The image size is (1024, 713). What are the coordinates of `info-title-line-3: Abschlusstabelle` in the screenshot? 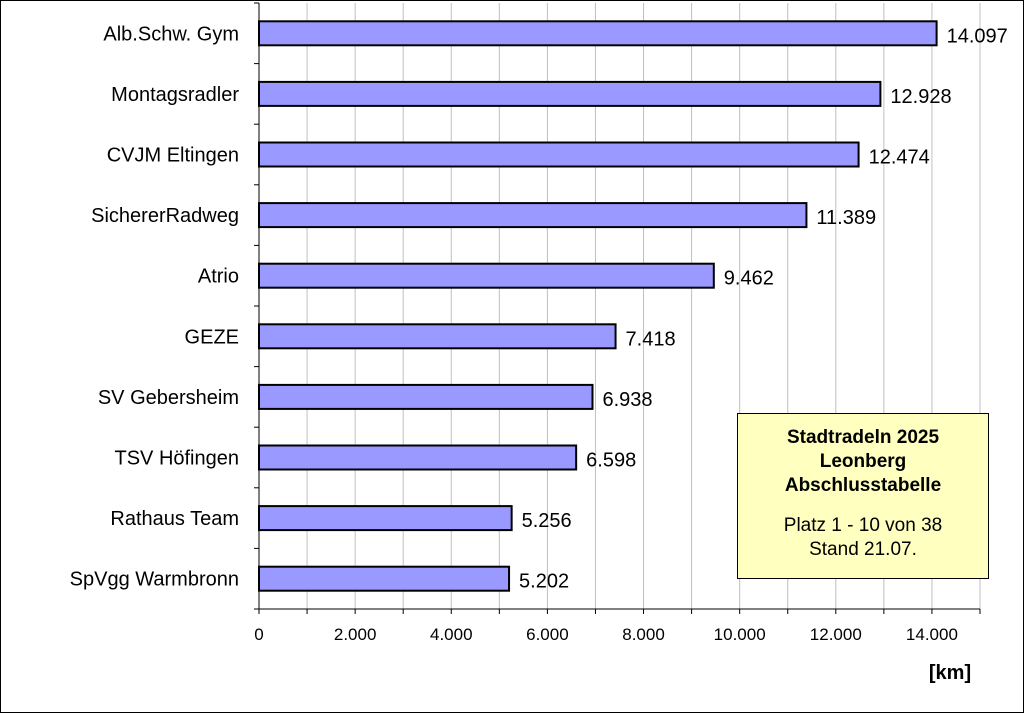 It's located at (863, 485).